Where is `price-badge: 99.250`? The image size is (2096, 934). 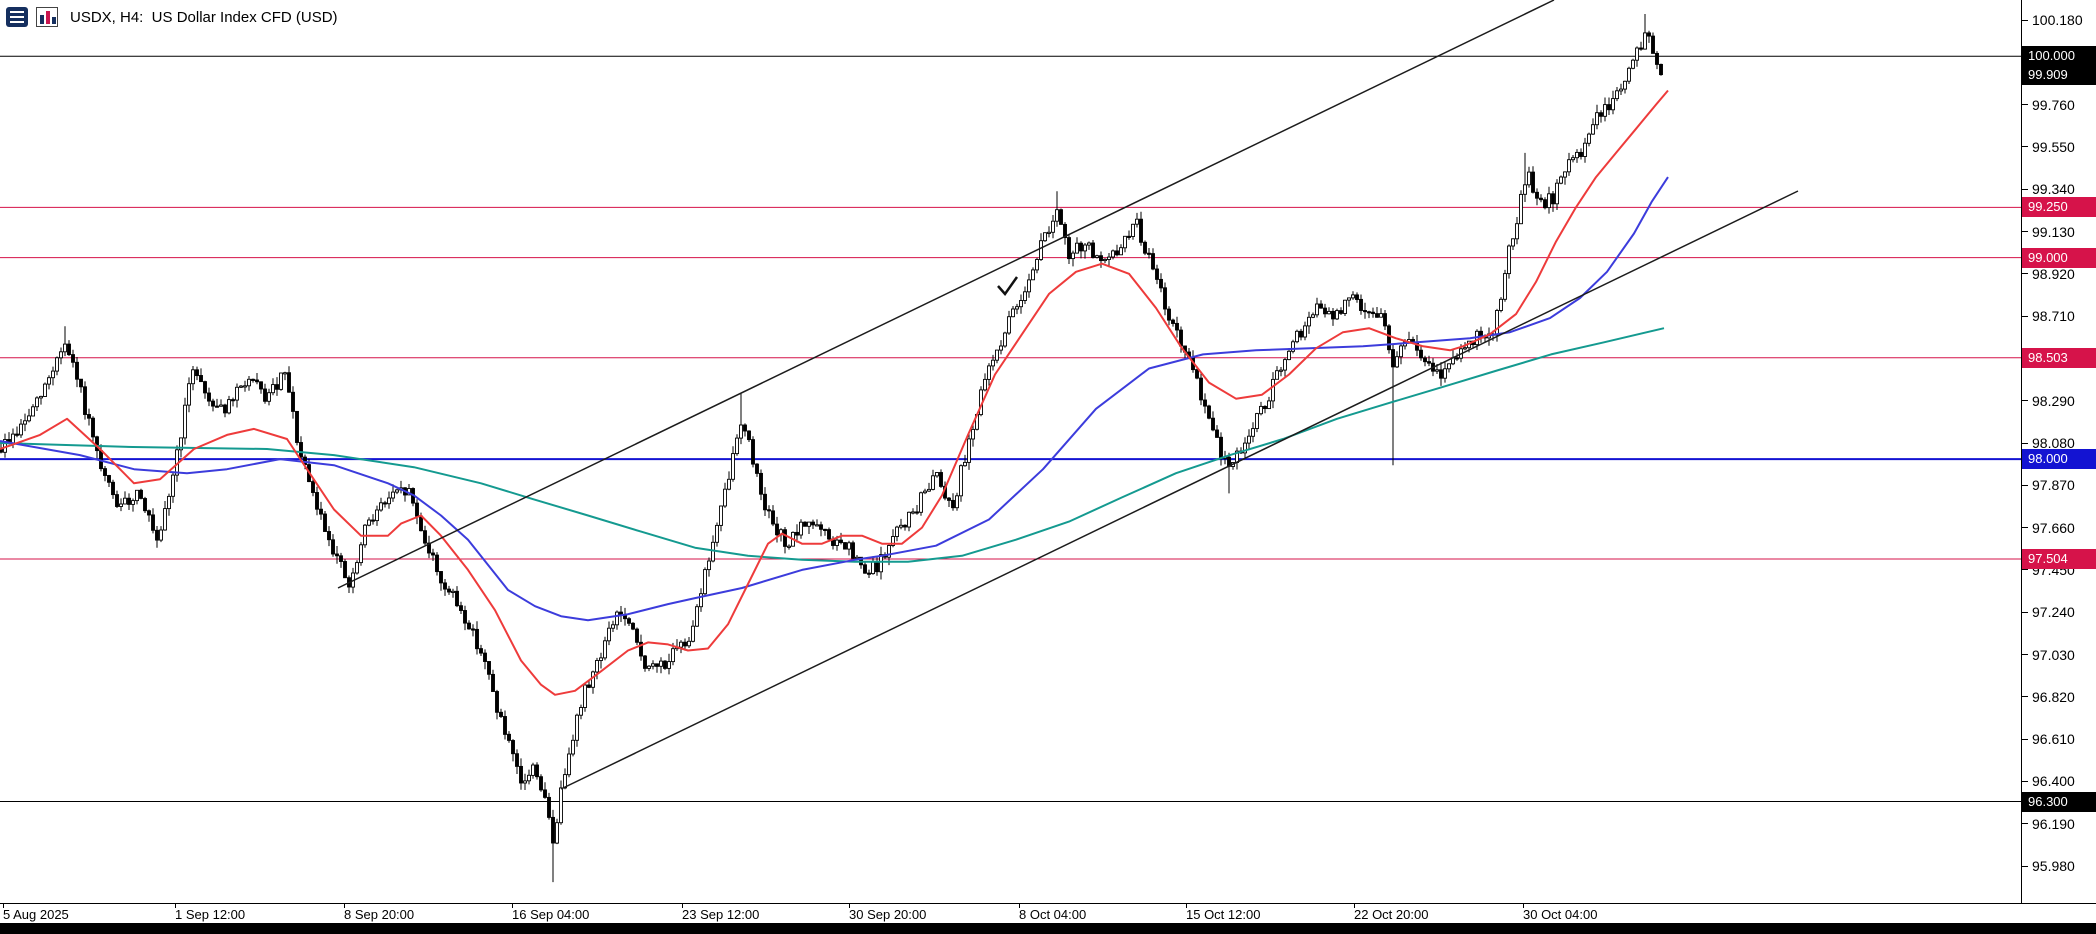 price-badge: 99.250 is located at coordinates (2059, 207).